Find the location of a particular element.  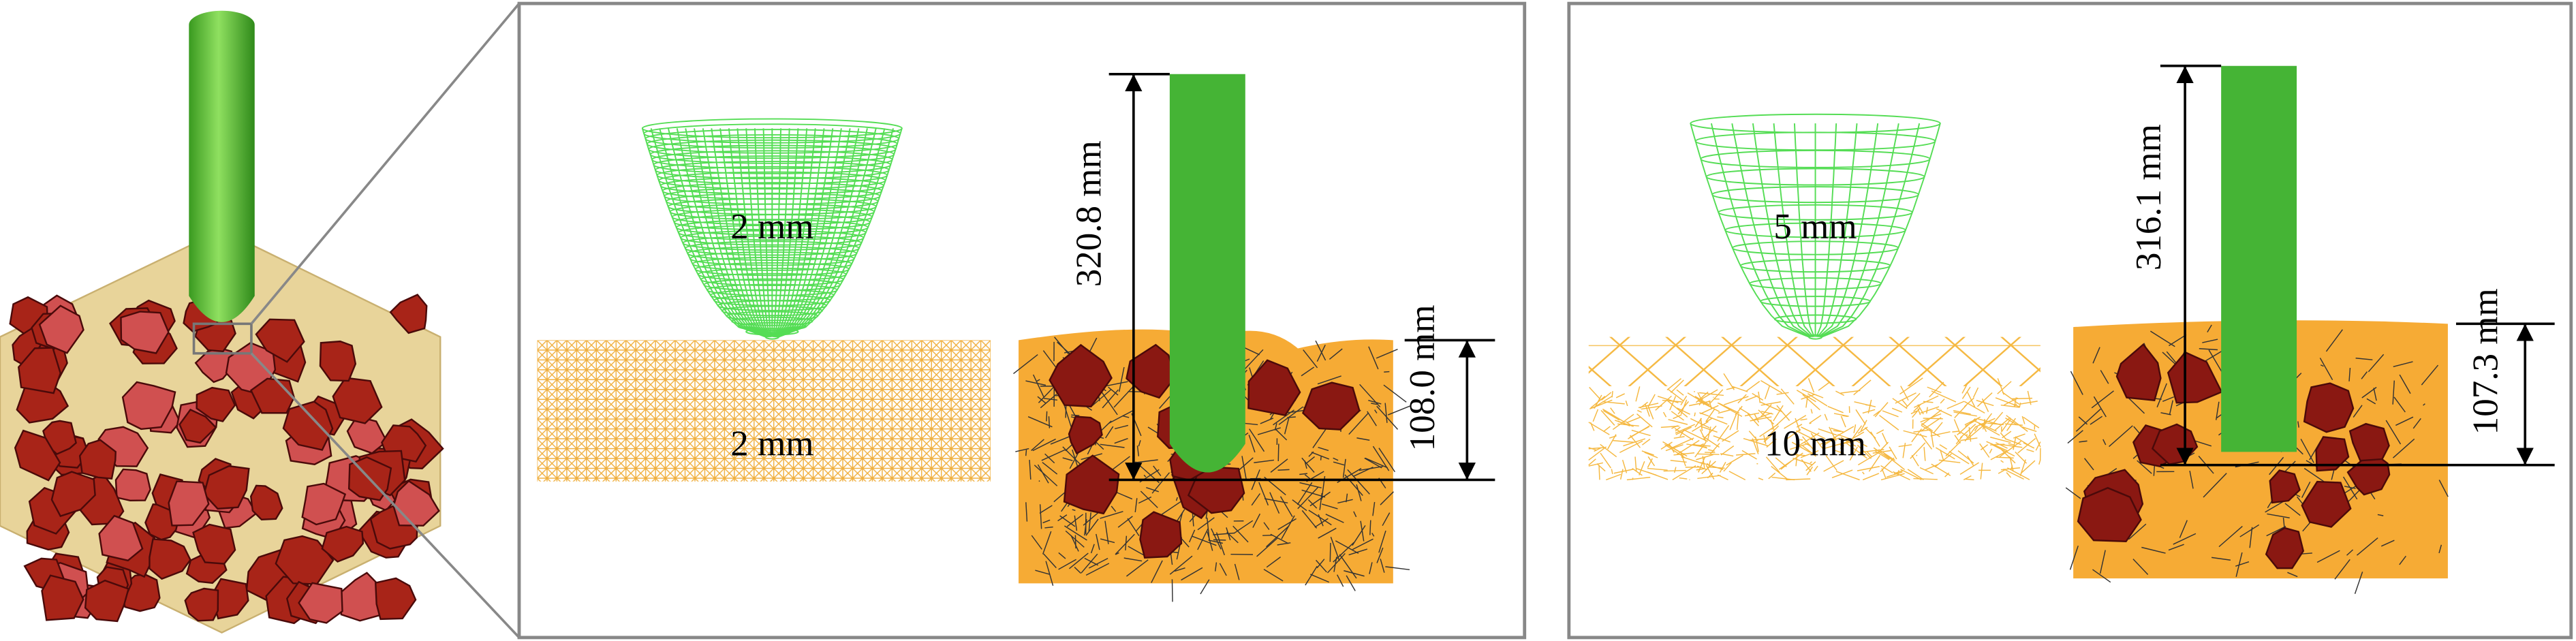

zoom-line is located at coordinates (385, 495).